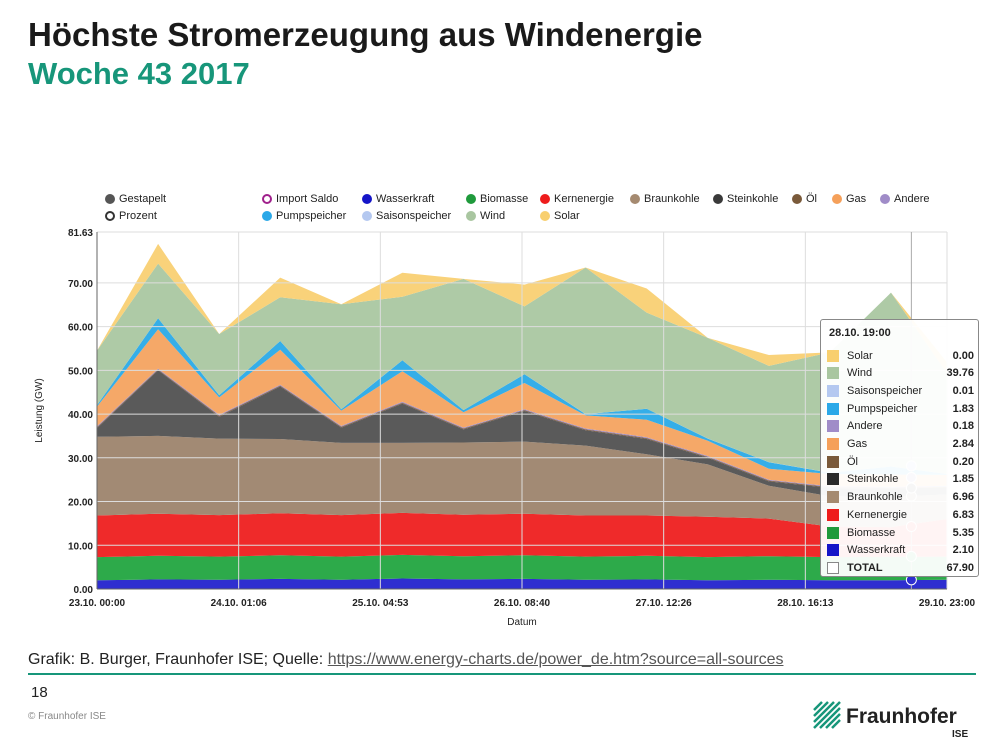 This screenshot has width=1000, height=748. I want to click on tooltip-row: Öl 0.20, so click(900, 461).